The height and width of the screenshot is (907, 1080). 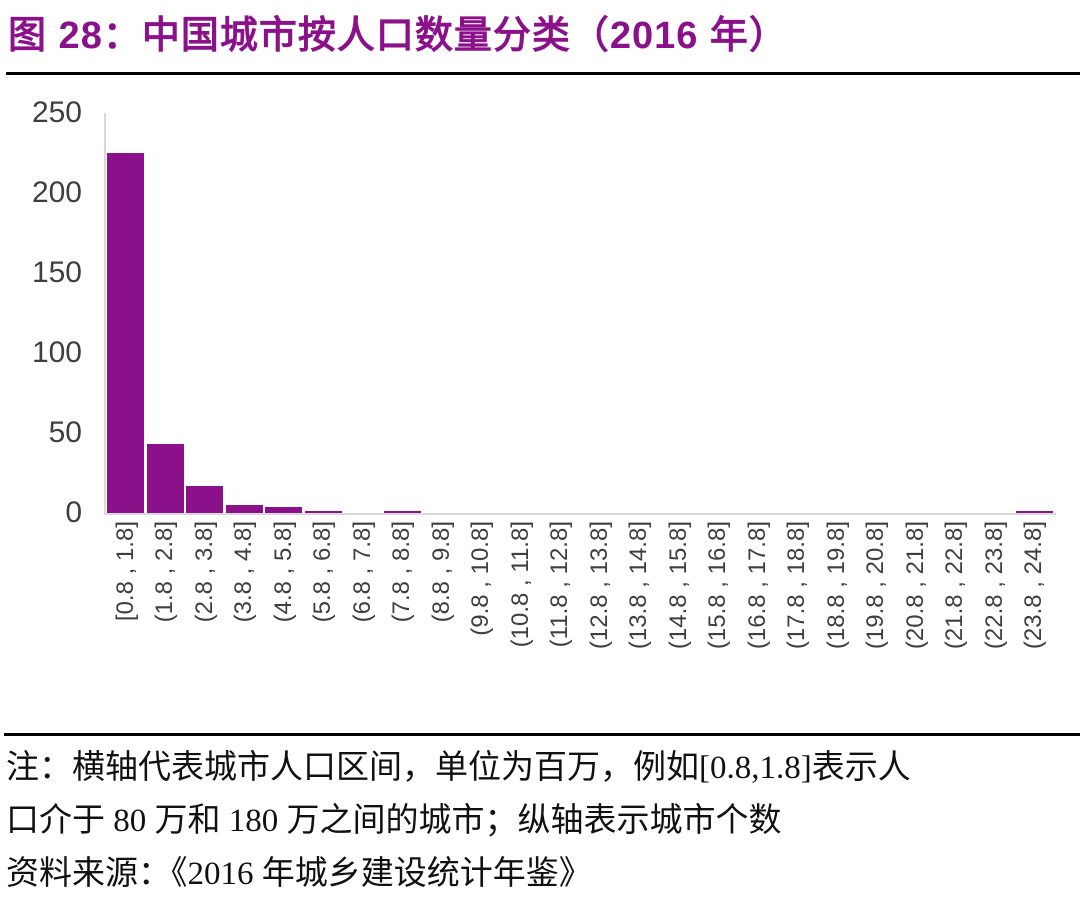 I want to click on x-axis-tick-label: (10.8 , 11.8], so click(x=520, y=584).